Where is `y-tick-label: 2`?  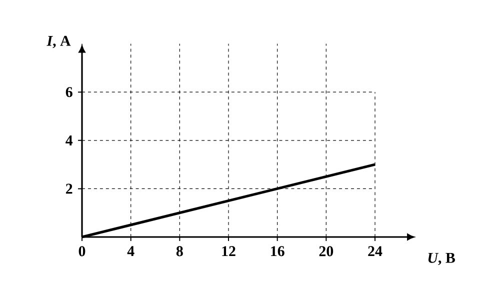 y-tick-label: 2 is located at coordinates (69, 189).